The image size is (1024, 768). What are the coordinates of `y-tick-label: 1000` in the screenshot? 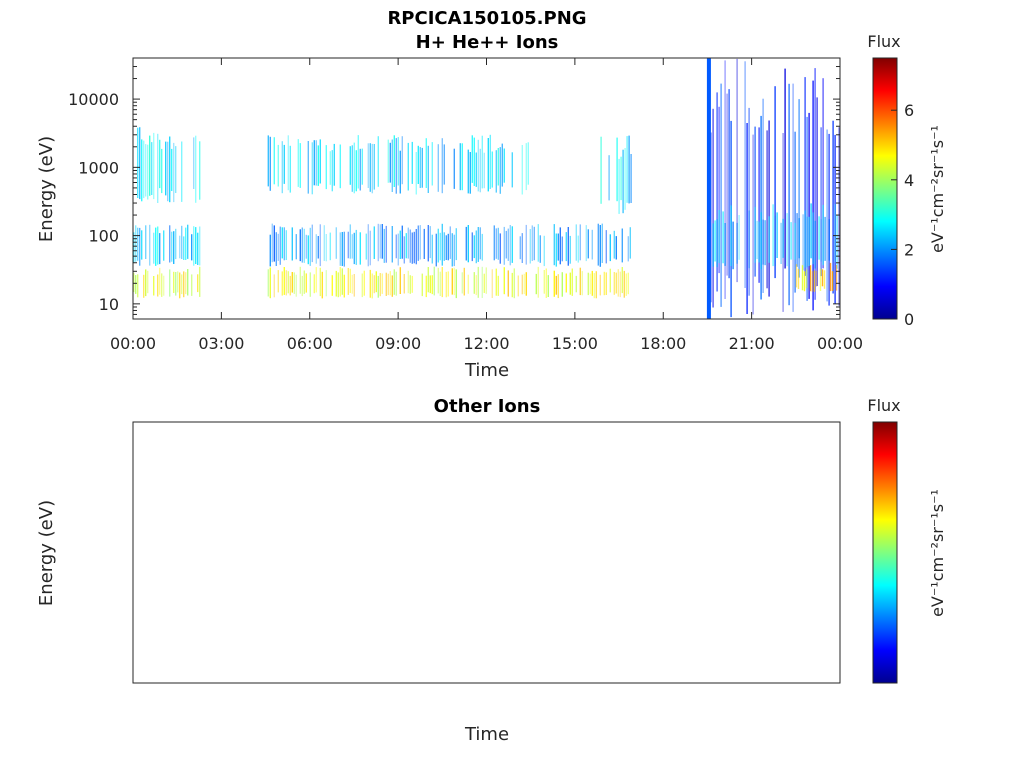 It's located at (98, 167).